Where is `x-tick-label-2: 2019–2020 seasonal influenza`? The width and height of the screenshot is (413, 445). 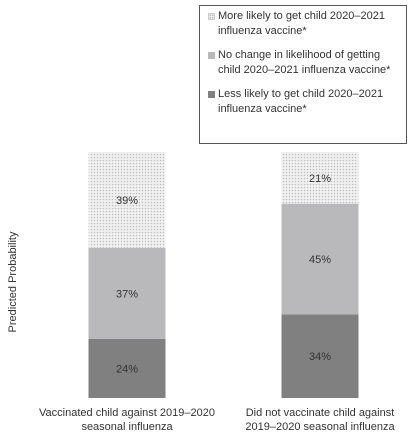
x-tick-label-2: 2019–2020 seasonal influenza is located at coordinates (320, 427).